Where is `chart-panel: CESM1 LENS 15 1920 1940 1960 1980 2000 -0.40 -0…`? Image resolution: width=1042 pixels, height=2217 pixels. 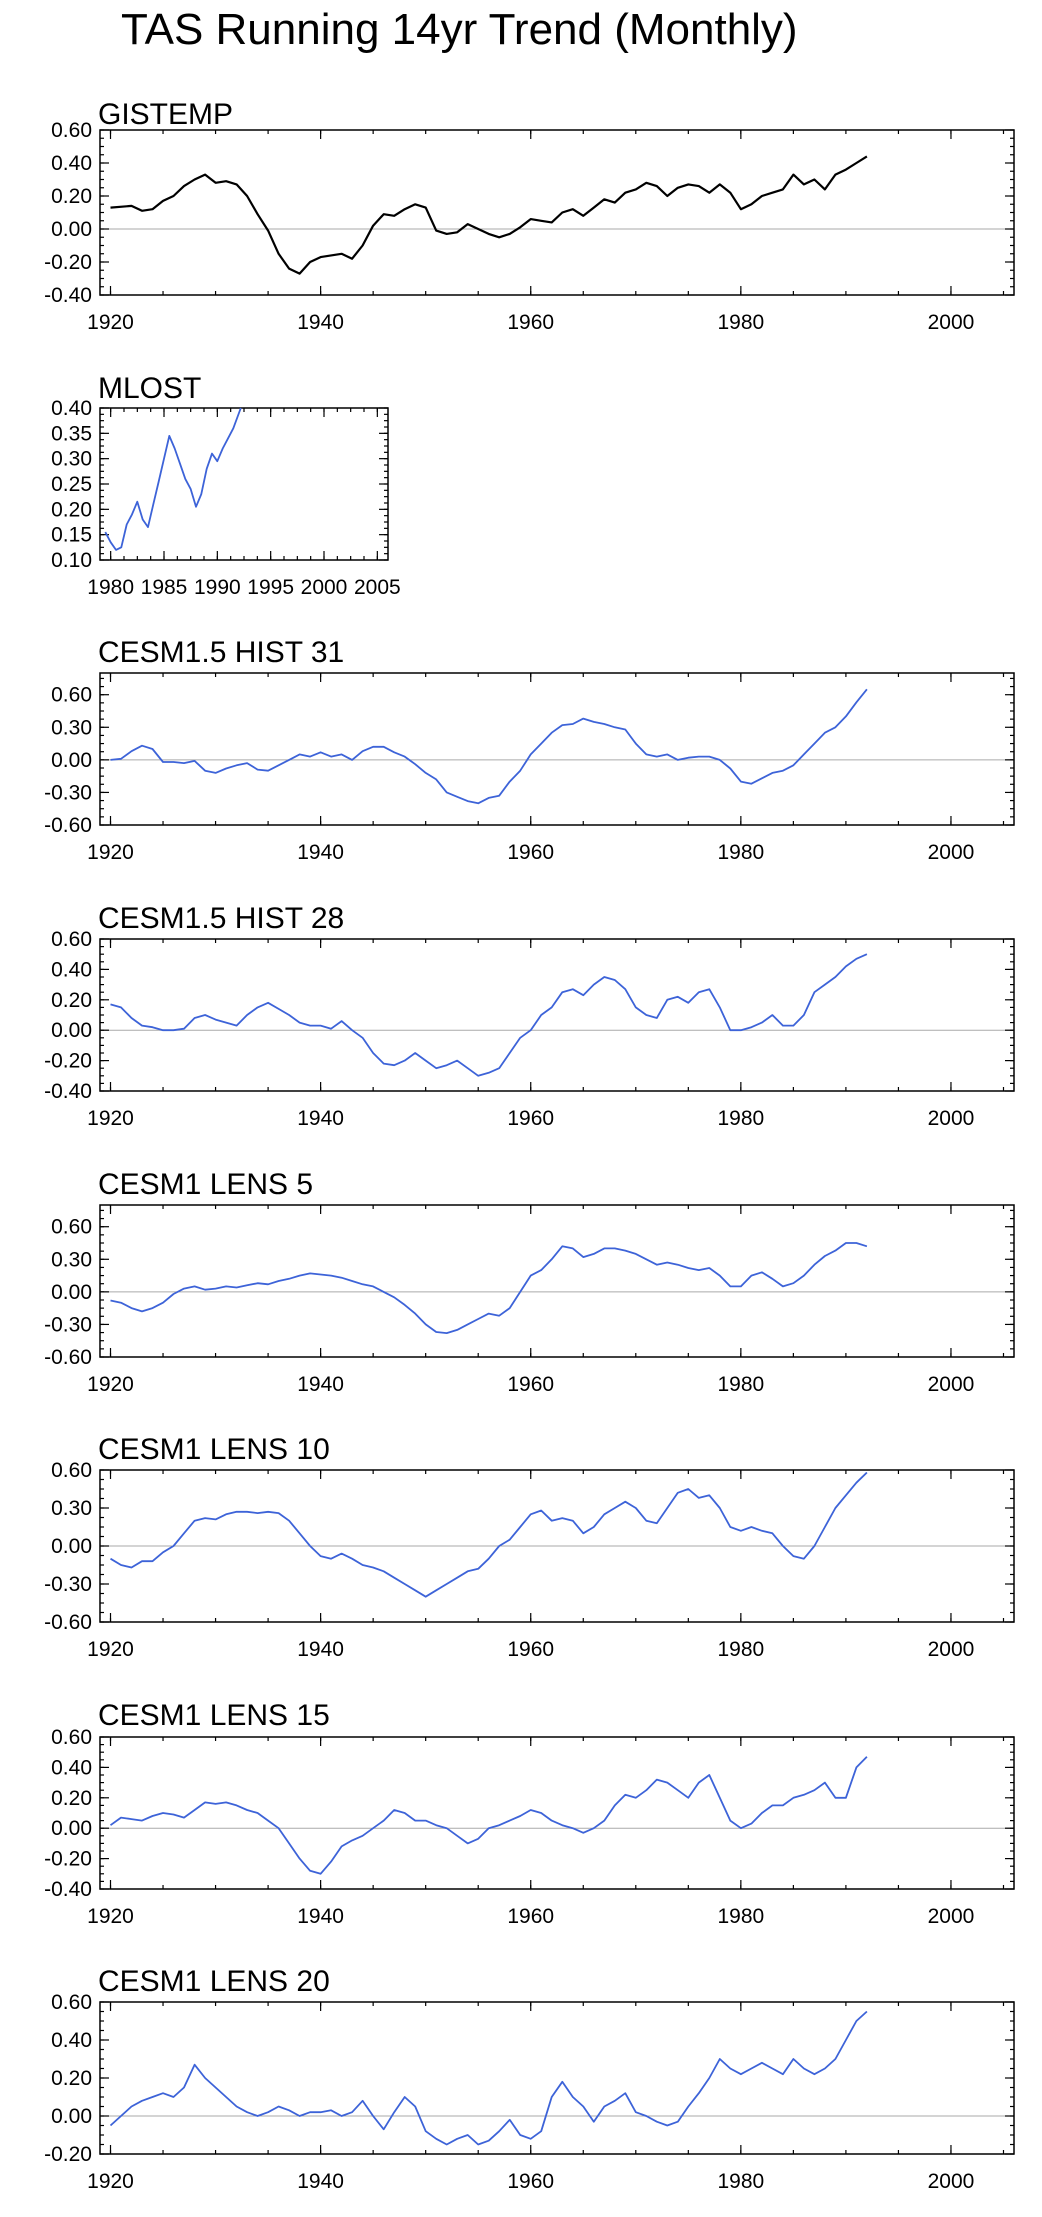
chart-panel: CESM1 LENS 15 1920 1940 1960 1980 2000 -0.40 -0… is located at coordinates (529, 1813).